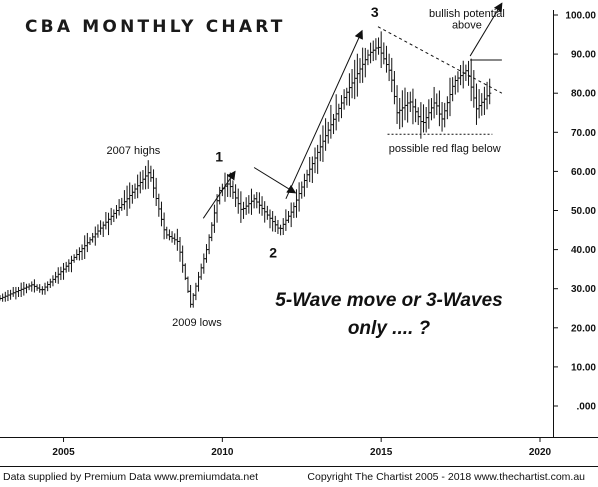 The height and width of the screenshot is (487, 598). Describe the element at coordinates (155, 27) in the screenshot. I see `chart-title: CBA MONTHLY CHART` at that location.